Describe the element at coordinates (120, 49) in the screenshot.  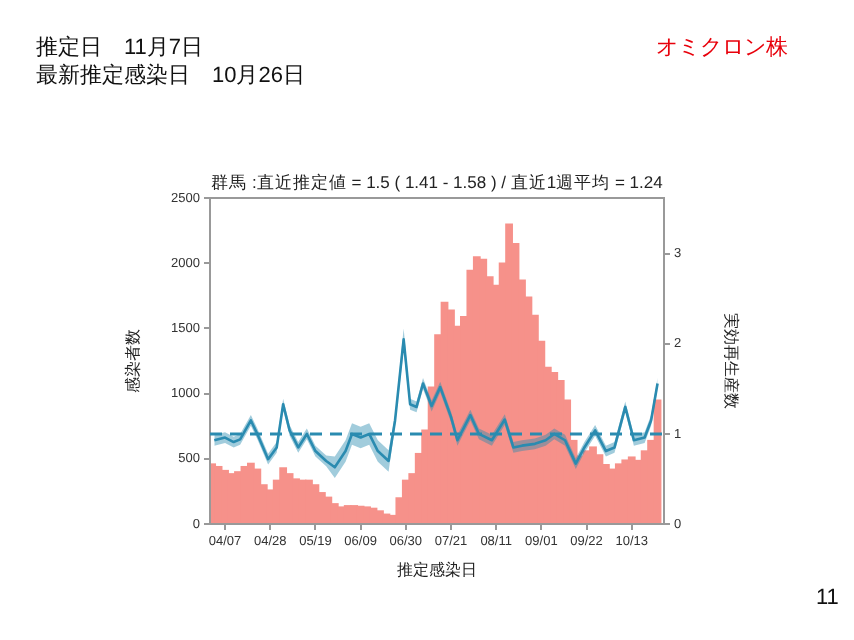
I see `text: 推定日 11月7日` at that location.